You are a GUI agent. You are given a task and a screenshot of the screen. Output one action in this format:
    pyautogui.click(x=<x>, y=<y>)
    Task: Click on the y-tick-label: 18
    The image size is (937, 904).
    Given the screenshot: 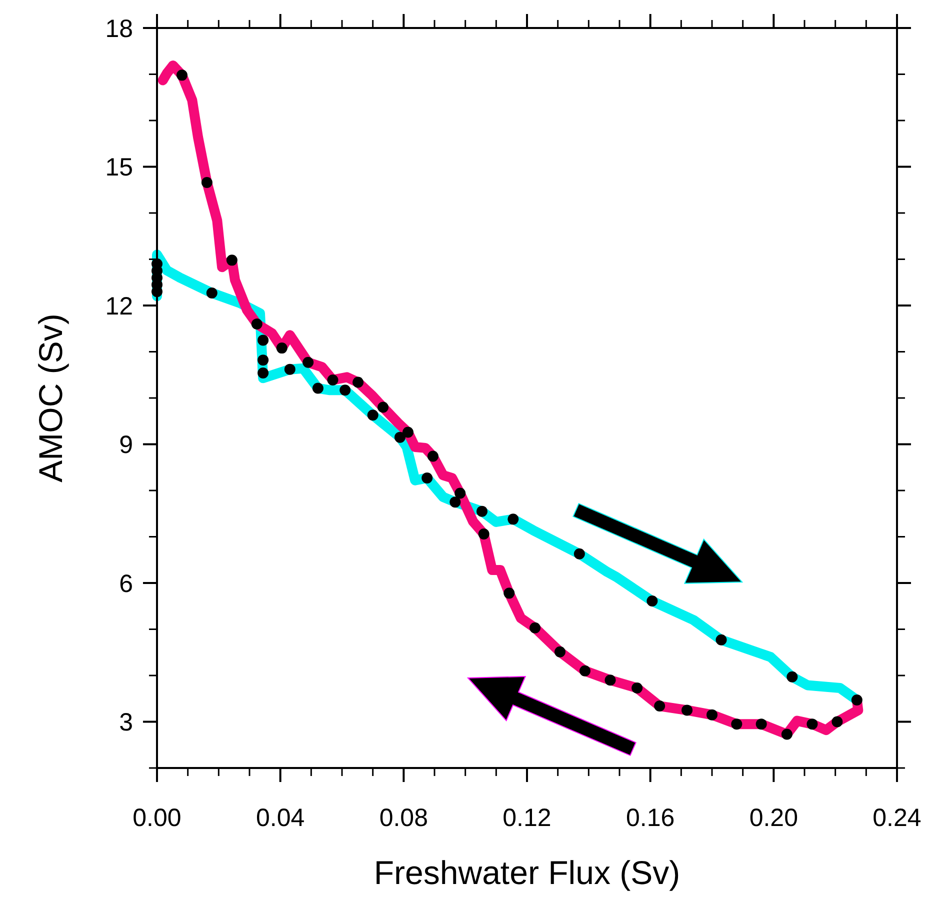 What is the action you would take?
    pyautogui.click(x=119, y=28)
    